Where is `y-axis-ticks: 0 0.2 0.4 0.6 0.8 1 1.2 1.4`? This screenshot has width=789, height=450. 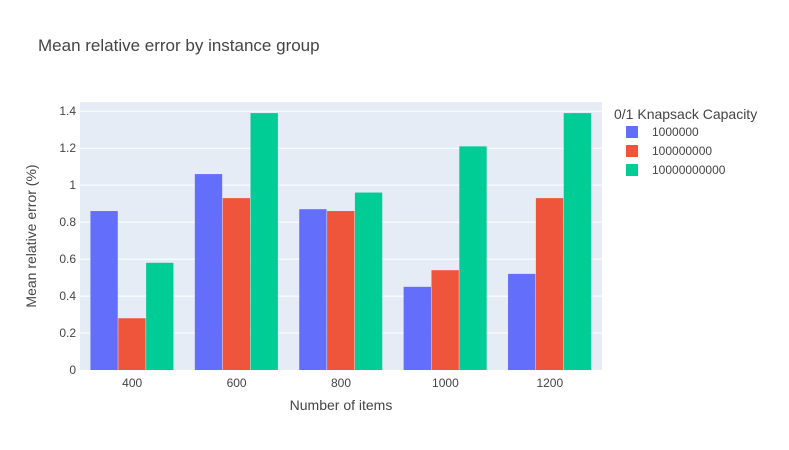
y-axis-ticks: 0 0.2 0.4 0.6 0.8 1 1.2 1.4 is located at coordinates (67, 240).